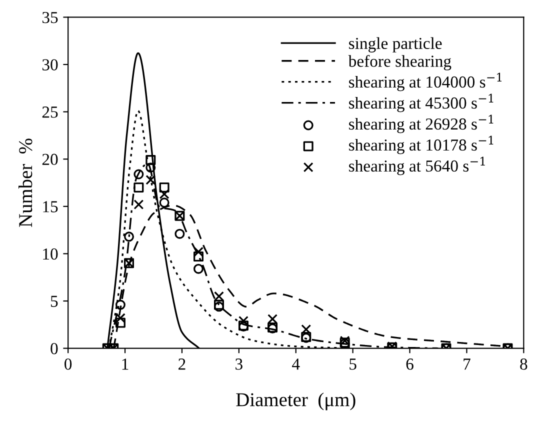  I want to click on legend-label: shearing at 45300 s$^{−1}$, so click(421, 103).